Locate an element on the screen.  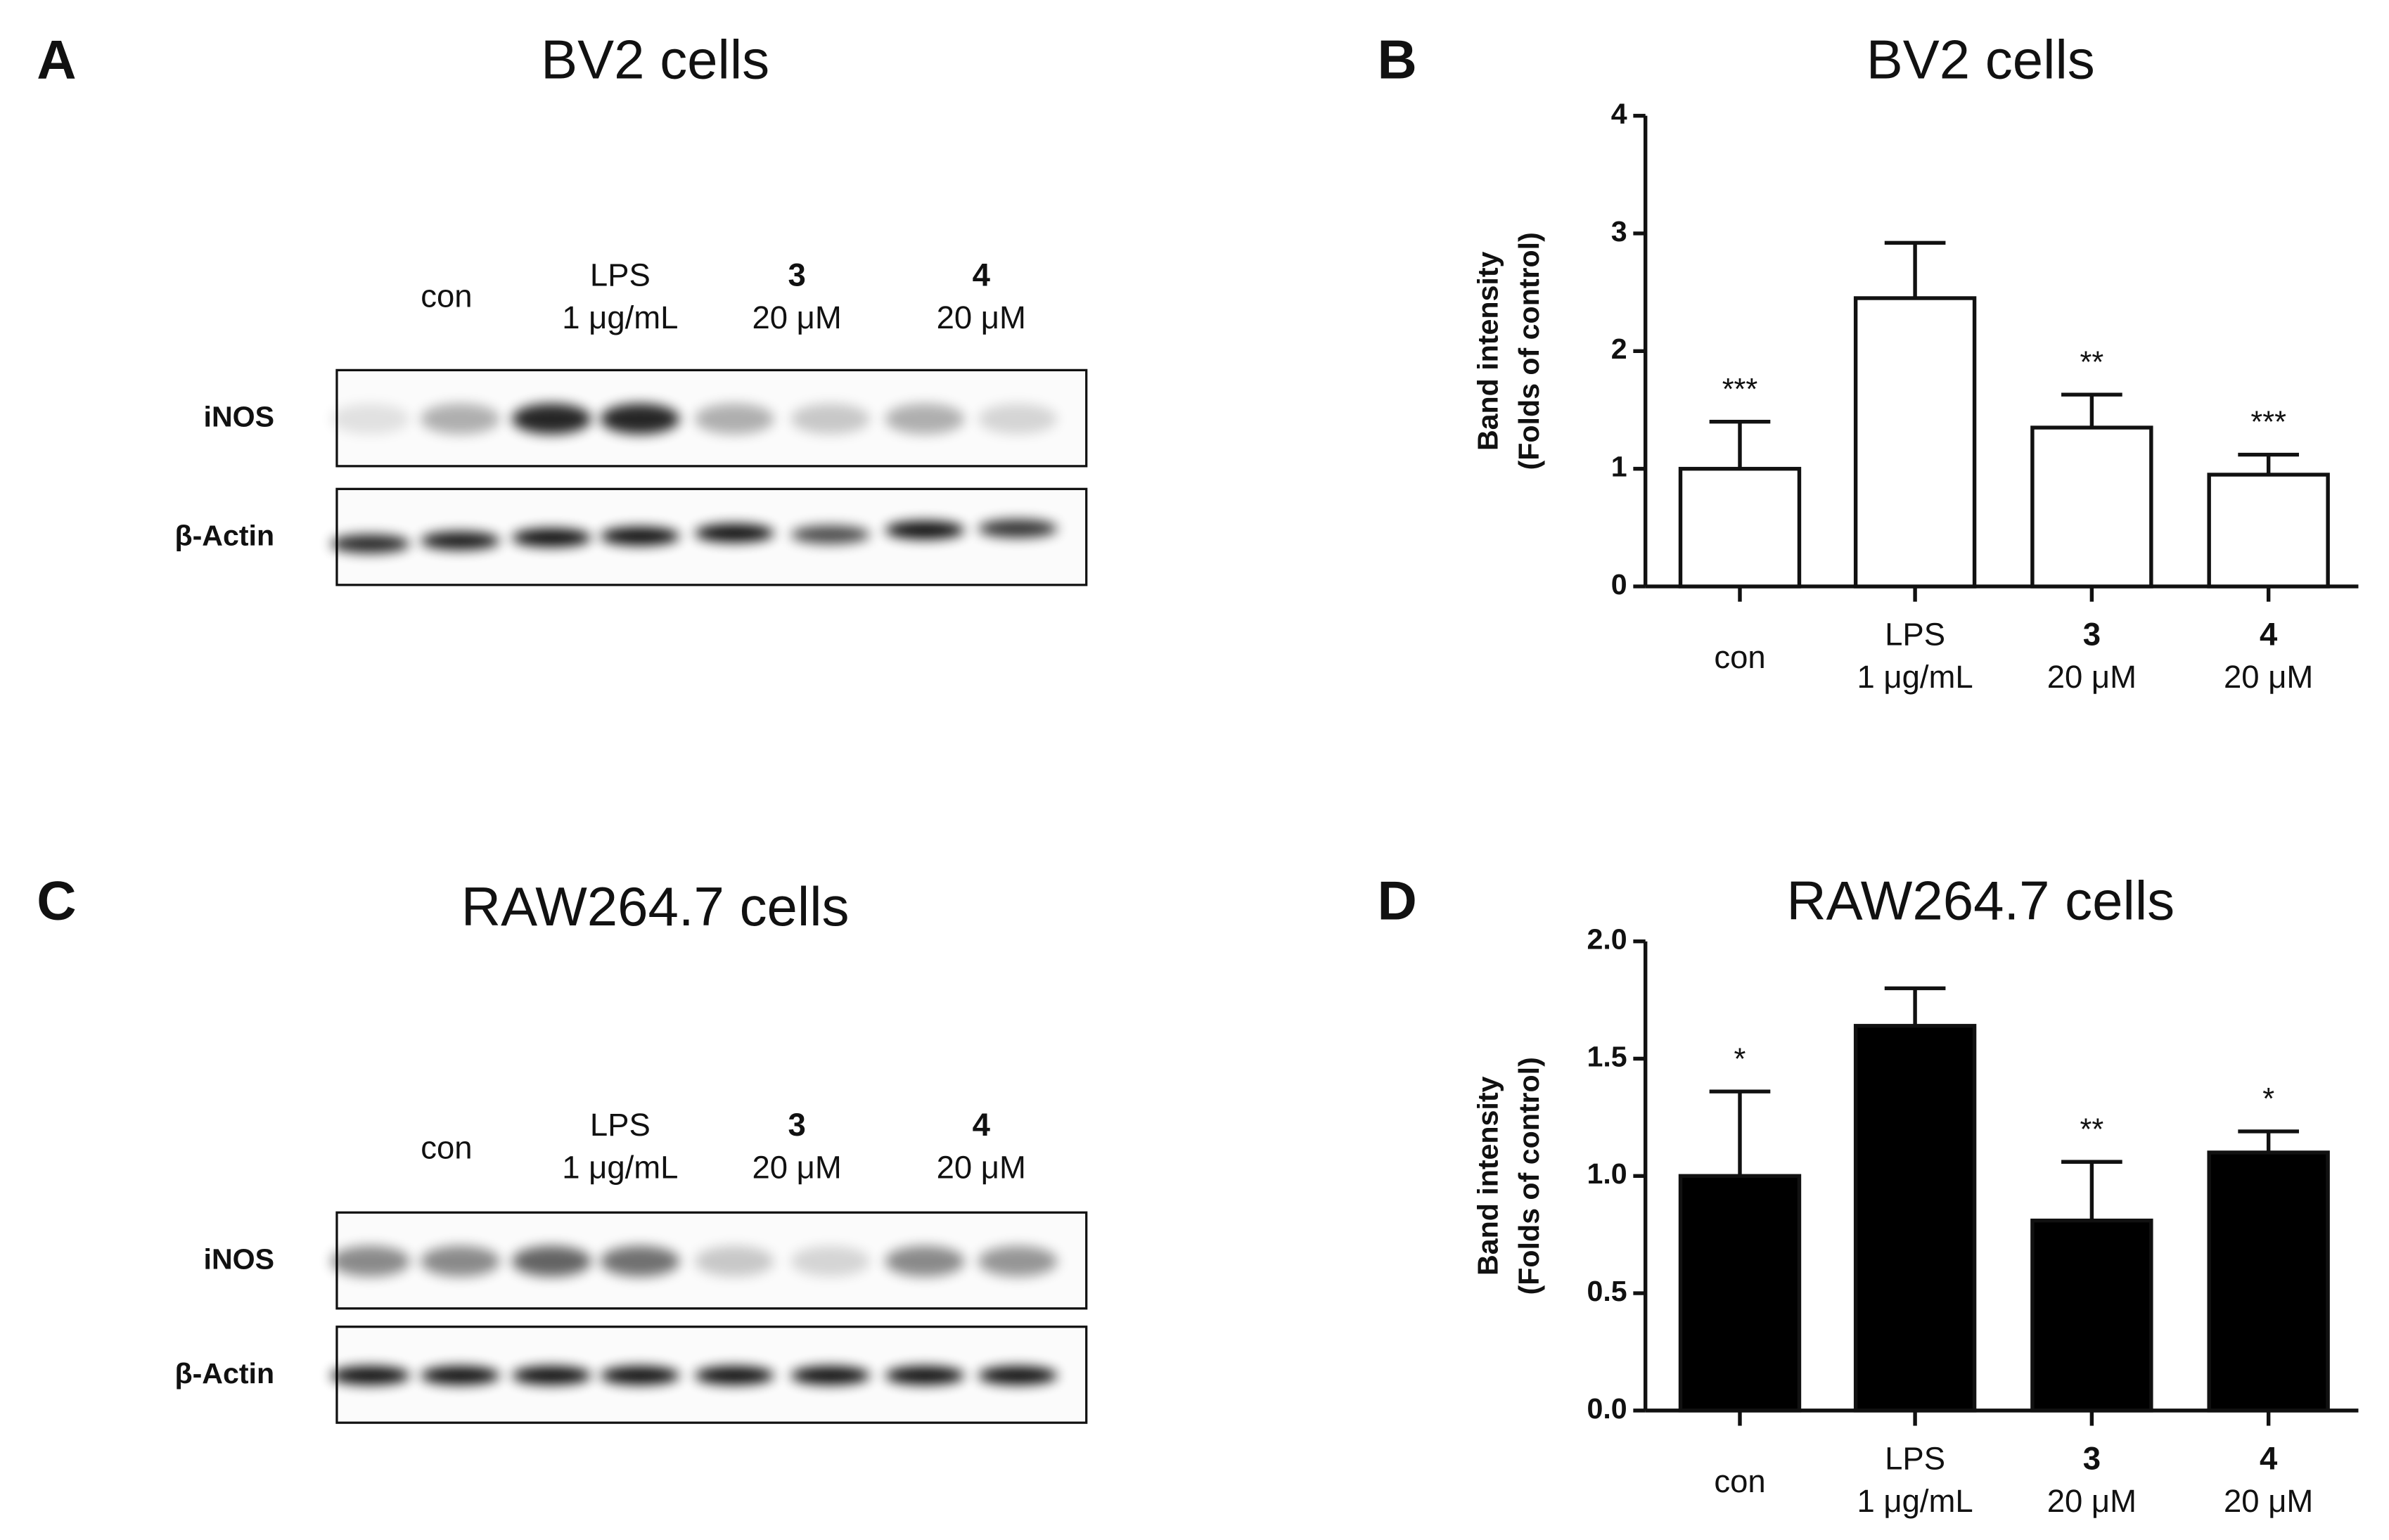
panel-label: B is located at coordinates (1396, 60).